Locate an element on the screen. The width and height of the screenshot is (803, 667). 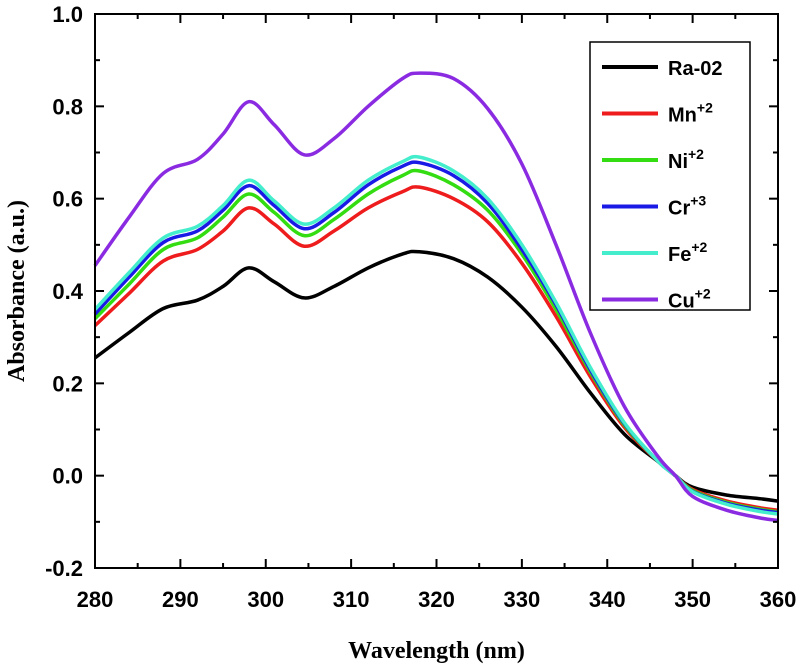
y-tick-label: 0.4 is located at coordinates (67, 291).